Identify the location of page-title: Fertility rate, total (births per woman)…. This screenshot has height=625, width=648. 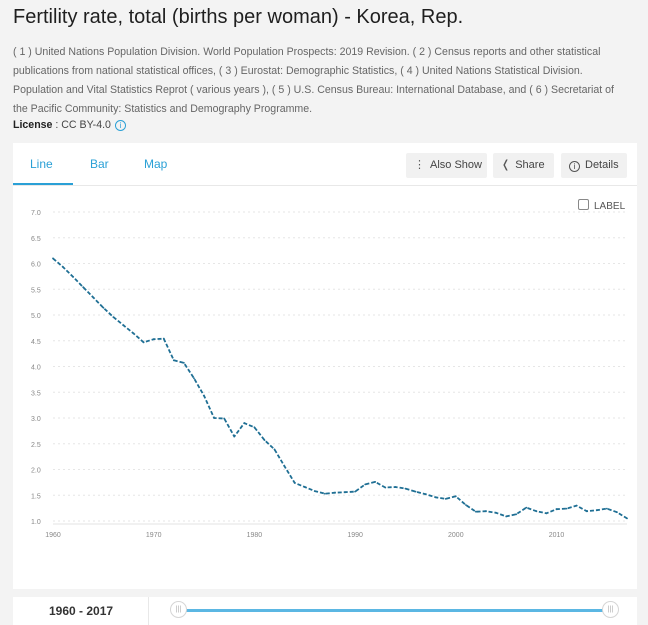
(238, 17).